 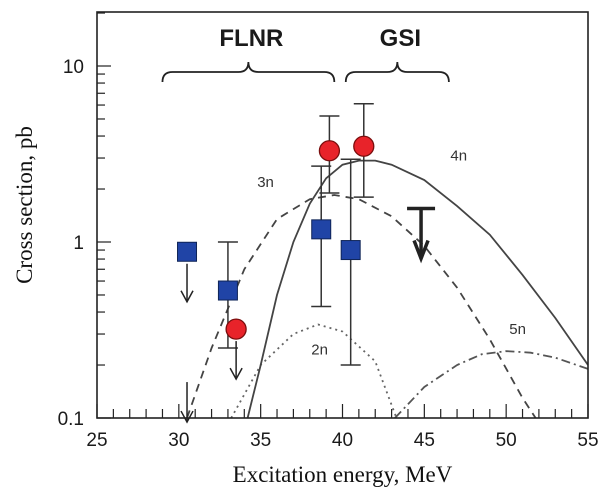 I want to click on x-tick-label: 25, so click(x=96, y=440).